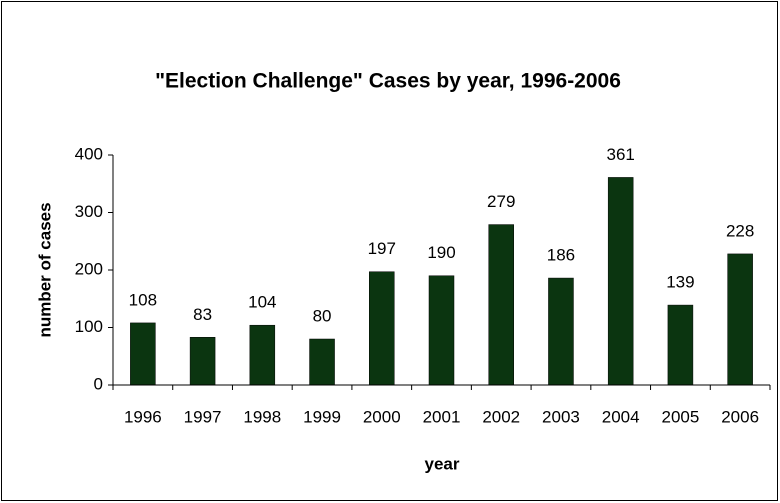  Describe the element at coordinates (262, 302) in the screenshot. I see `data-label: 104` at that location.